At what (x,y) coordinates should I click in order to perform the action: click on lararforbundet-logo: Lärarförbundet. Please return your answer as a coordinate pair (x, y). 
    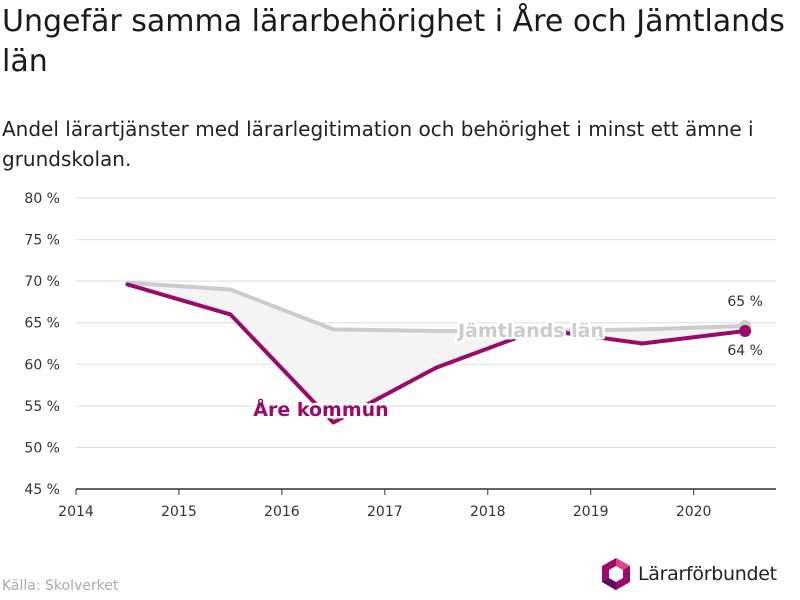
    Looking at the image, I should click on (688, 574).